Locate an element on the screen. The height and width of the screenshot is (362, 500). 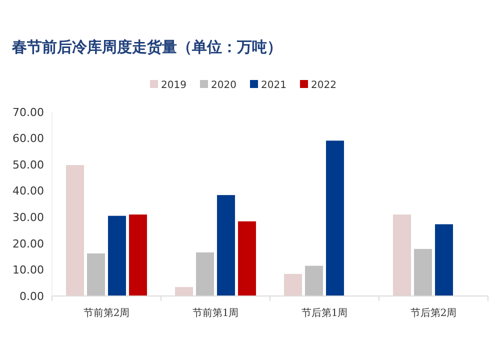
y-tick-label: 0.00 is located at coordinates (32, 296).